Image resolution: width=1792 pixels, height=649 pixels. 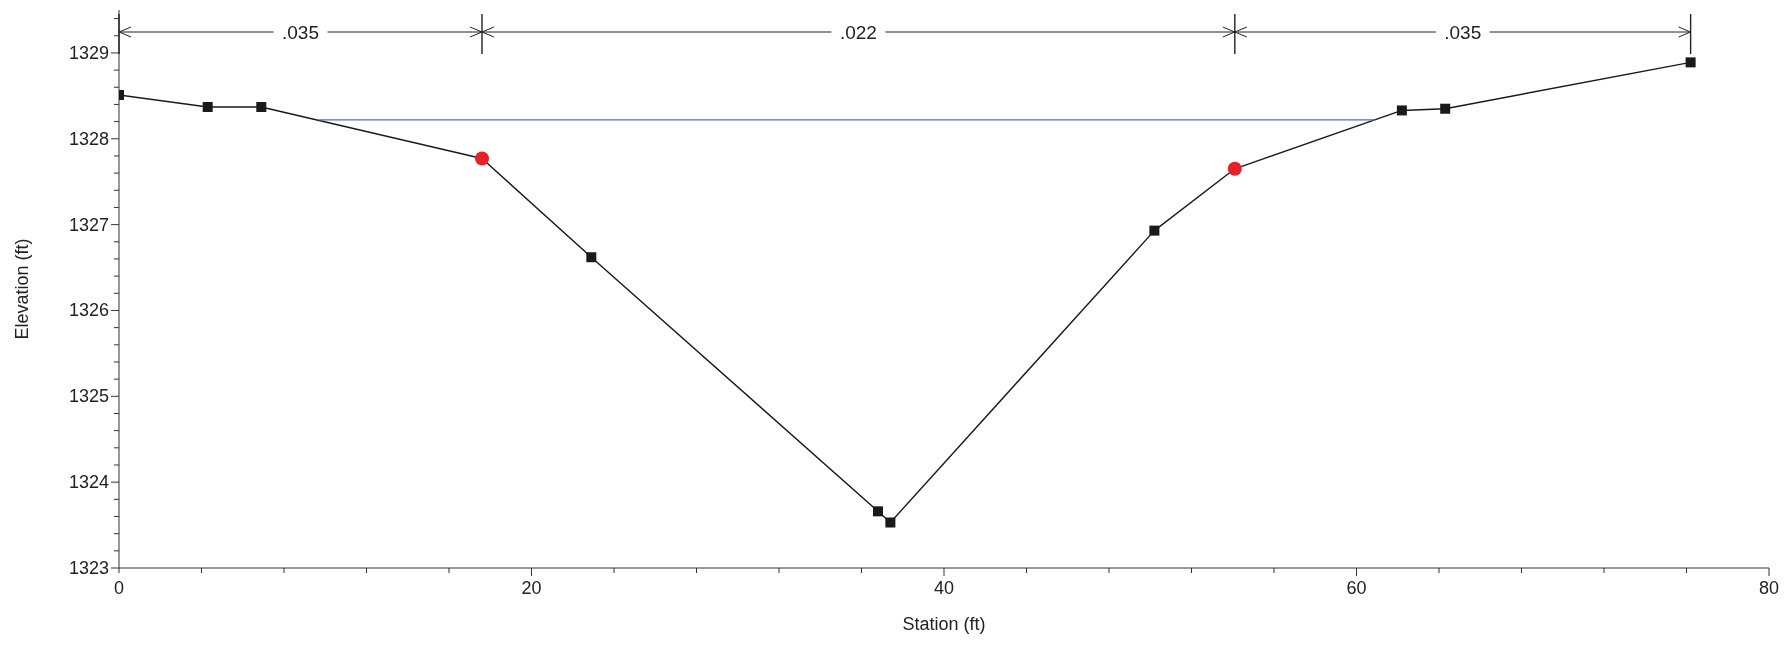 What do you see at coordinates (531, 588) in the screenshot?
I see `x-tick-label: 20` at bounding box center [531, 588].